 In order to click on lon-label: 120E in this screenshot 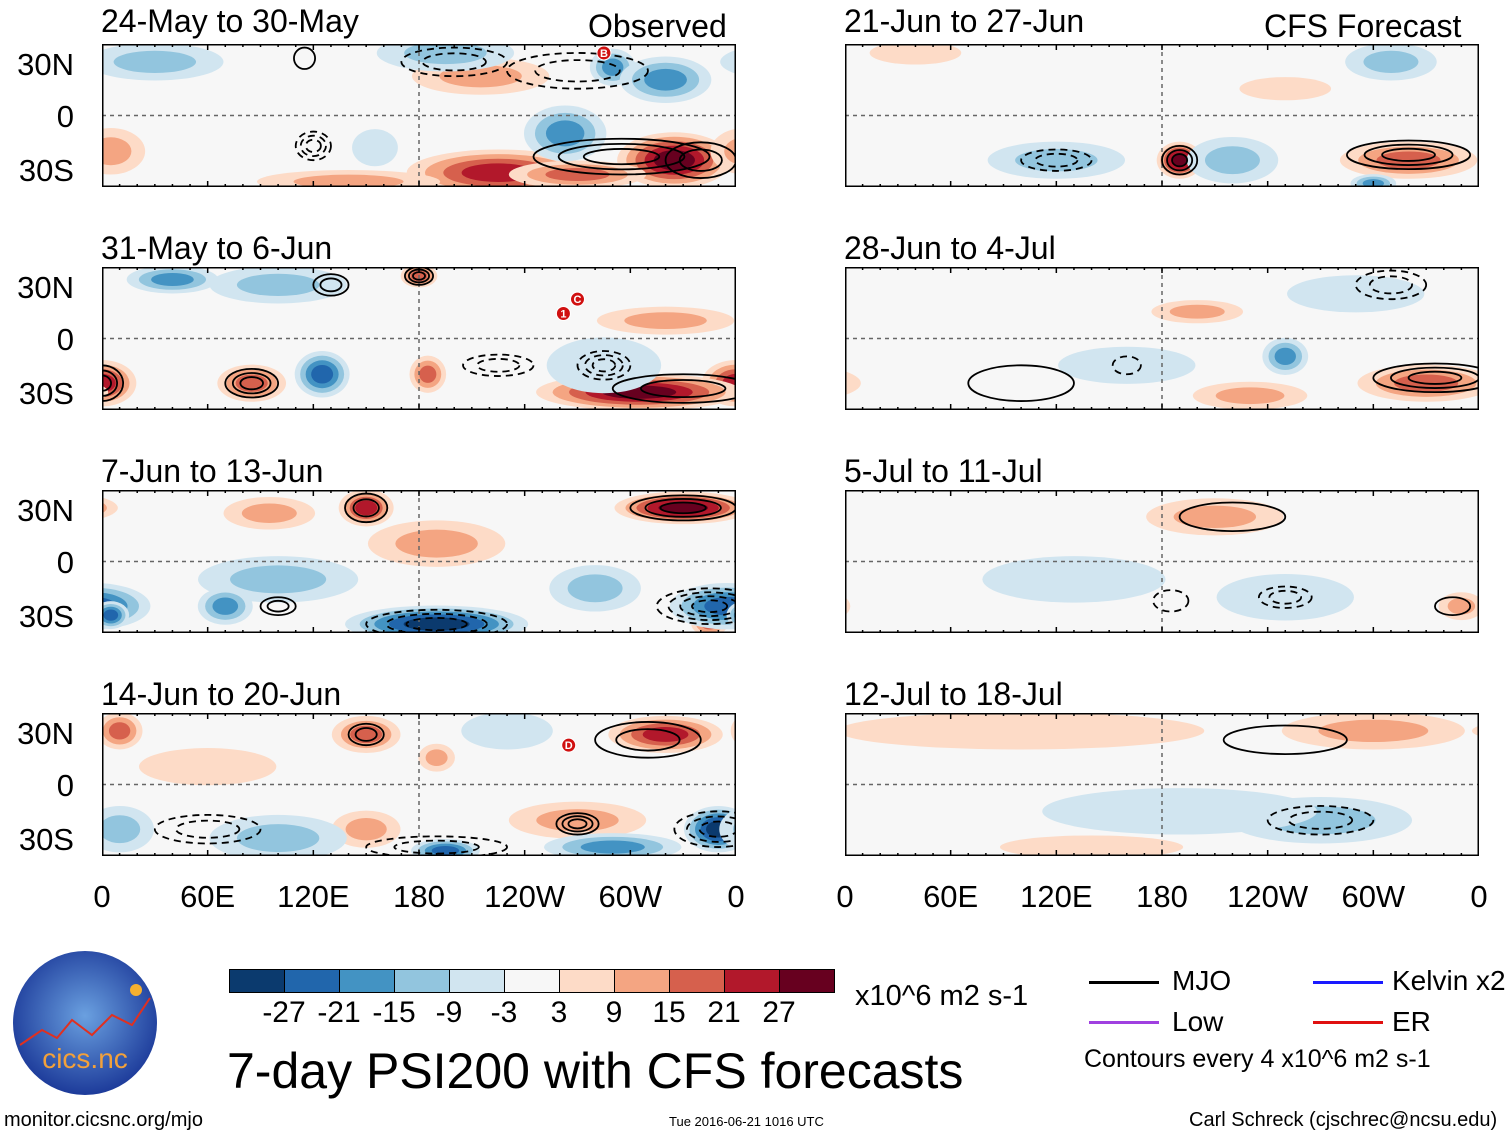, I will do `click(313, 896)`.